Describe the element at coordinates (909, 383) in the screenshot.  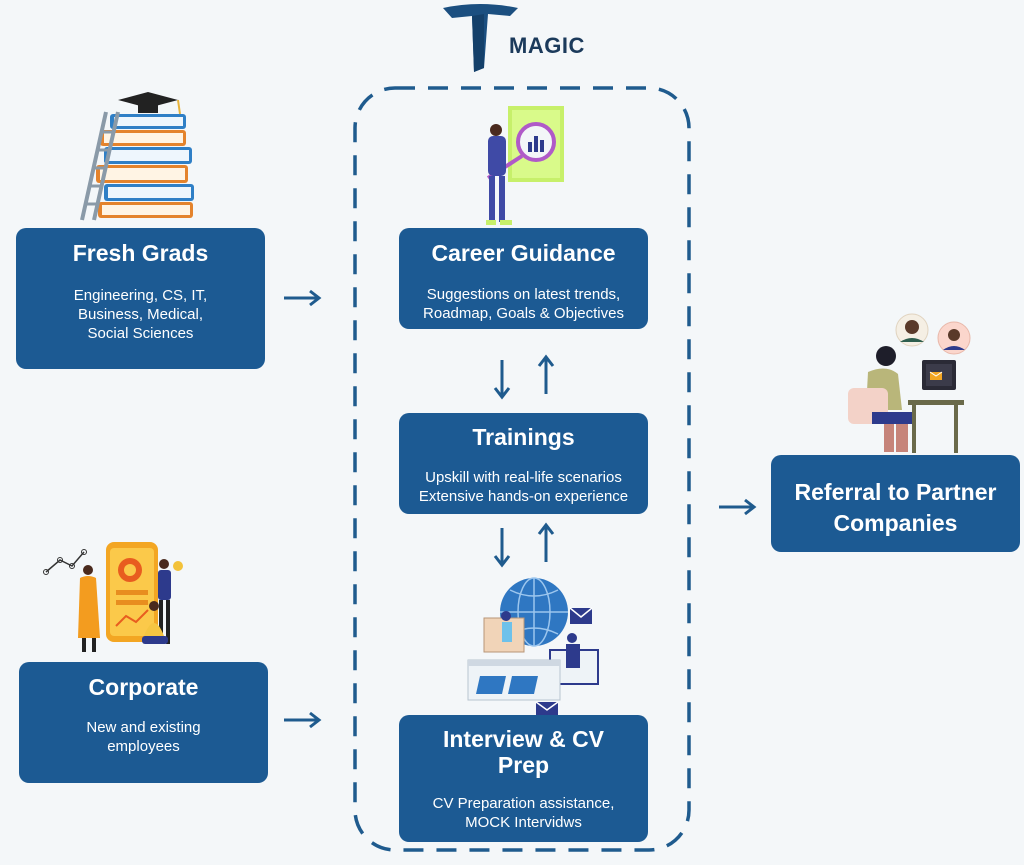
I see `referral-illustration` at that location.